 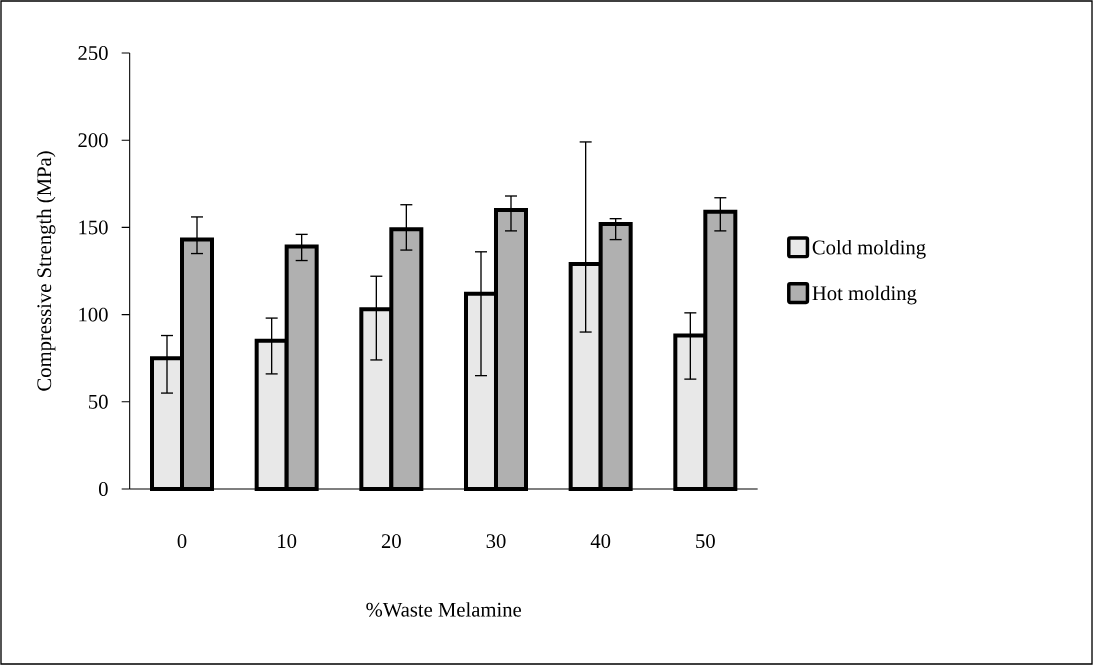 What do you see at coordinates (103, 489) in the screenshot?
I see `y-tick-label: 0` at bounding box center [103, 489].